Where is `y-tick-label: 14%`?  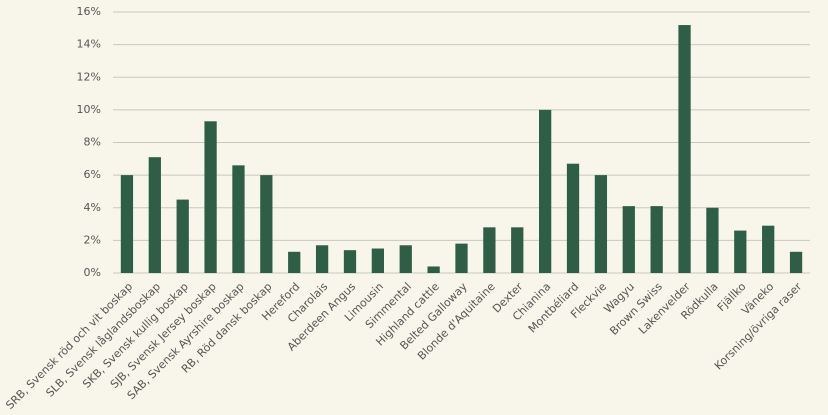 y-tick-label: 14% is located at coordinates (89, 44).